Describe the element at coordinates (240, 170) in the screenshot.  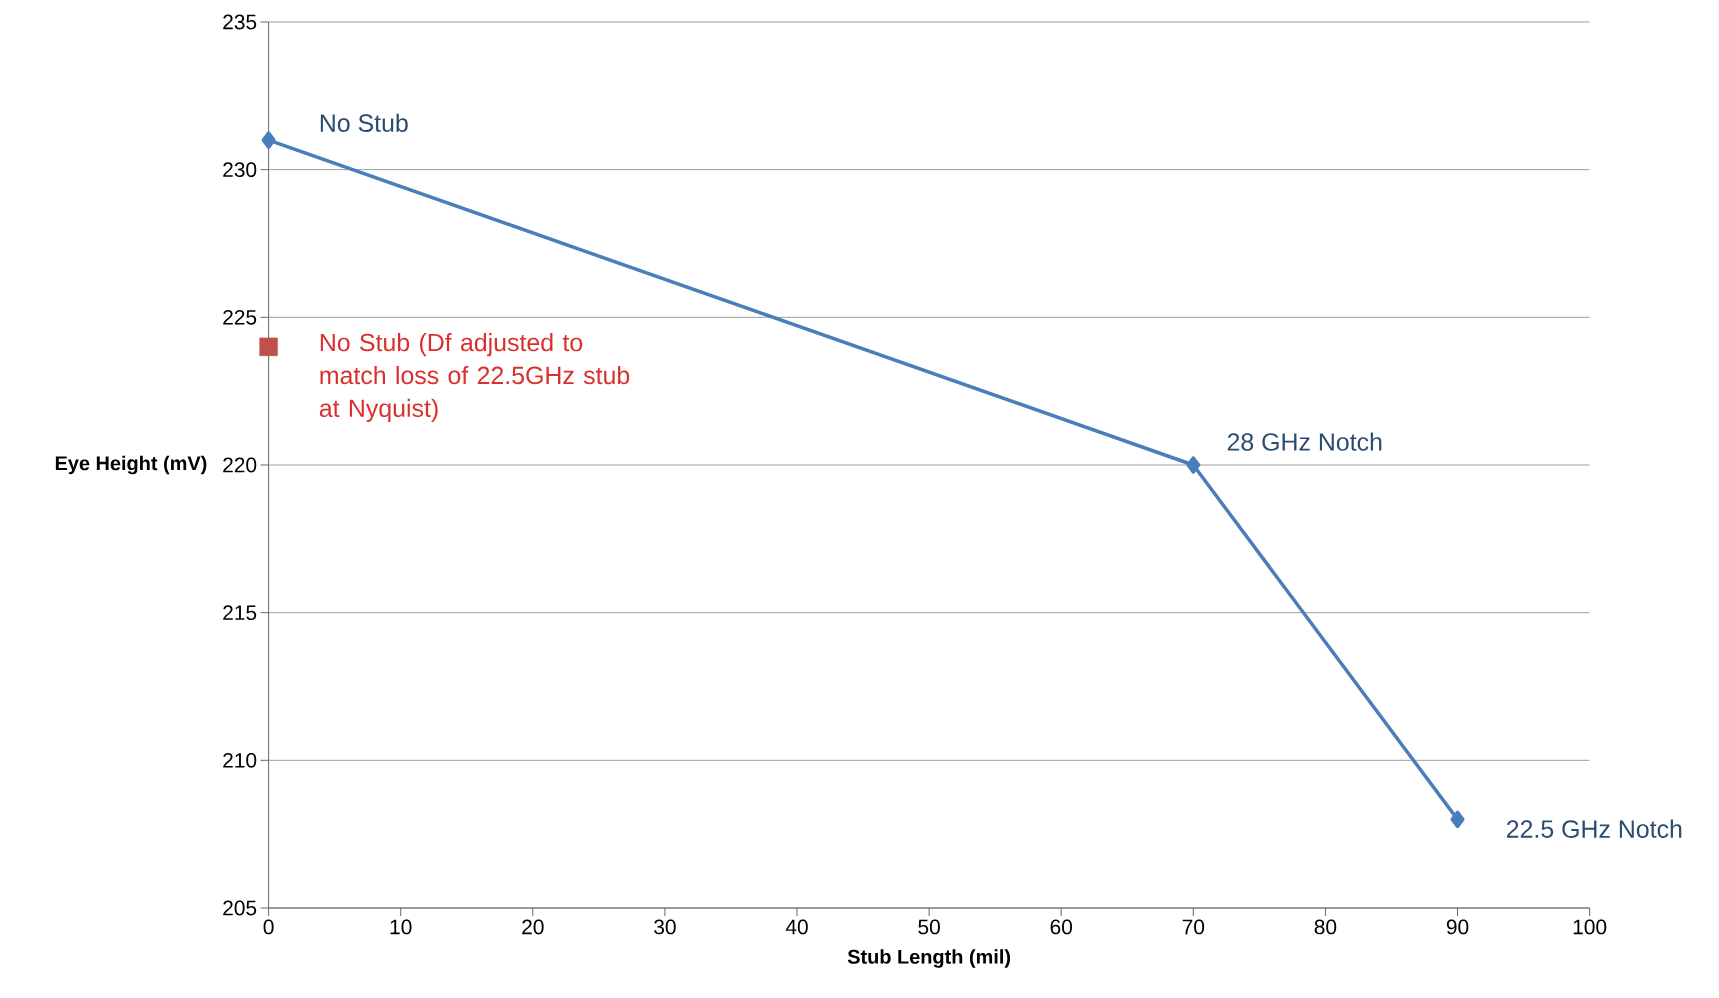
I see `y-tick-label: 230` at that location.